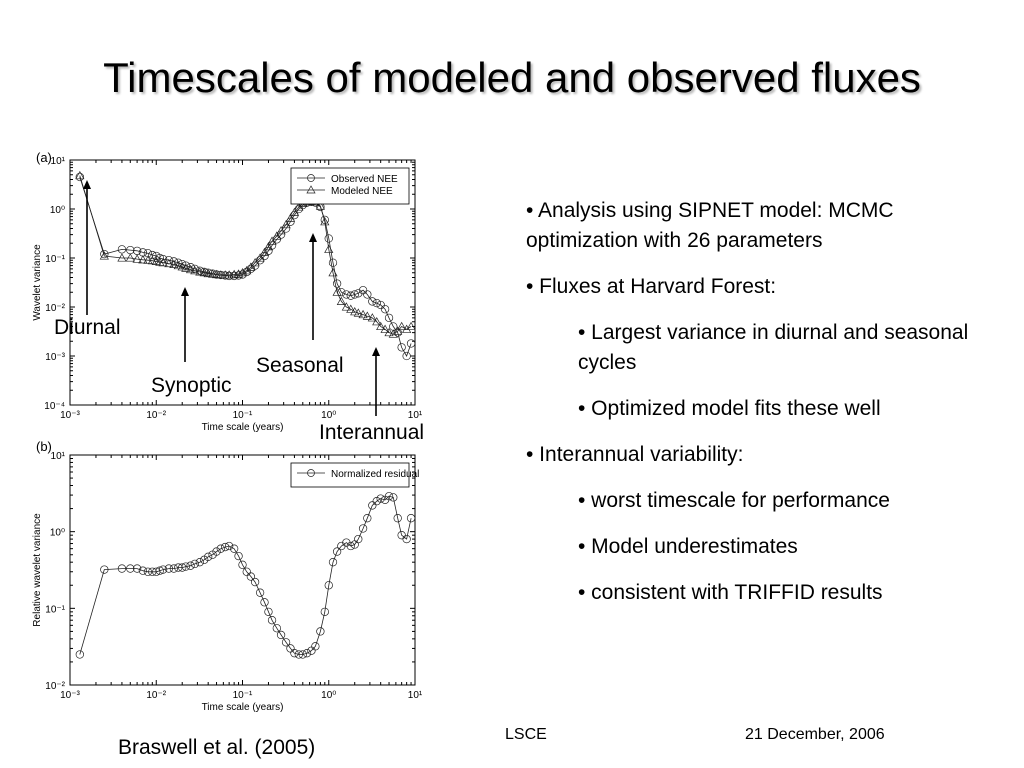 The height and width of the screenshot is (768, 1024). What do you see at coordinates (37, 570) in the screenshot?
I see `y-axis-label: Relative wavelet variance` at bounding box center [37, 570].